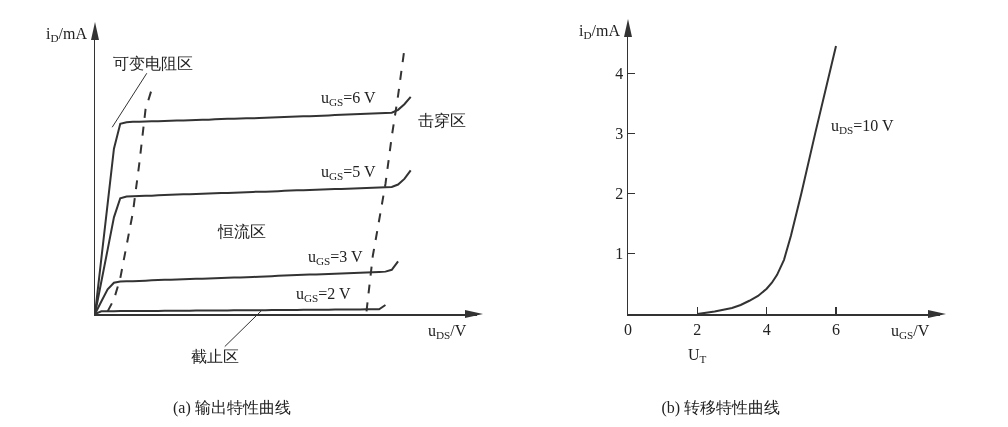  I want to click on text: (b) 转移特性曲线, so click(721, 408).